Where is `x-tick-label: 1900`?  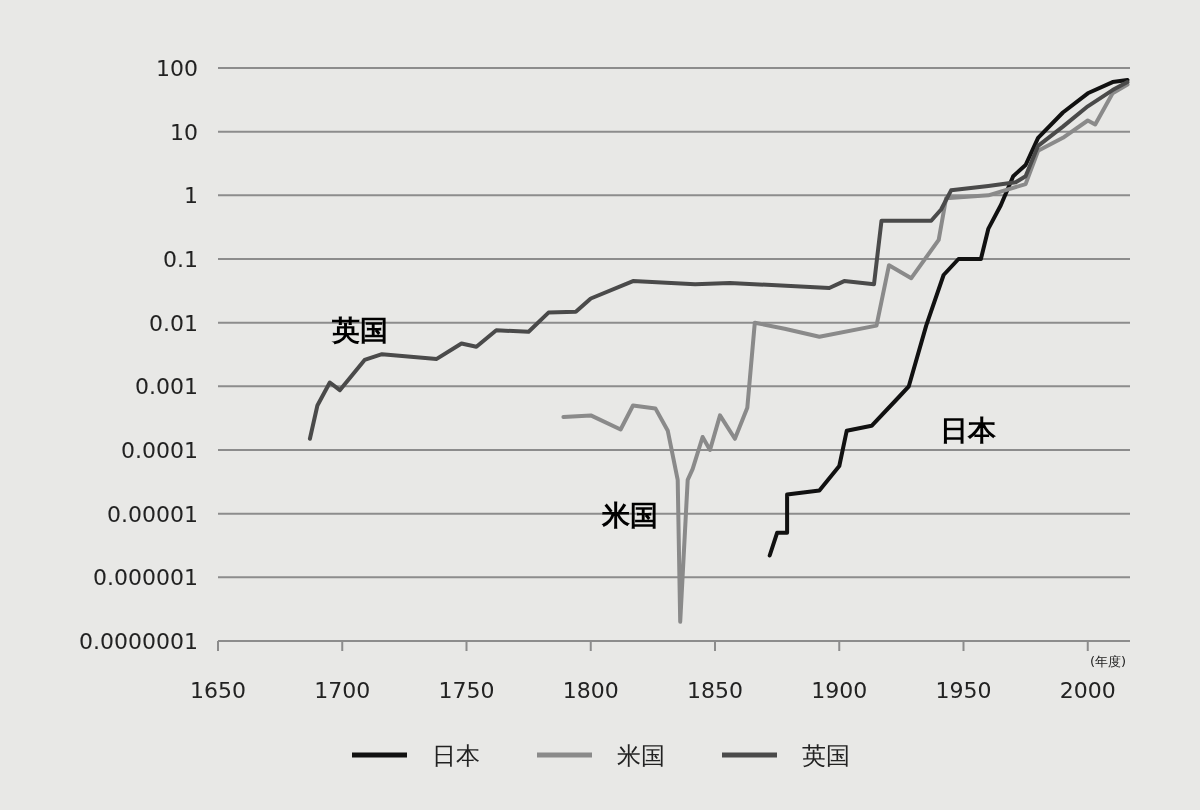
x-tick-label: 1900 is located at coordinates (839, 690).